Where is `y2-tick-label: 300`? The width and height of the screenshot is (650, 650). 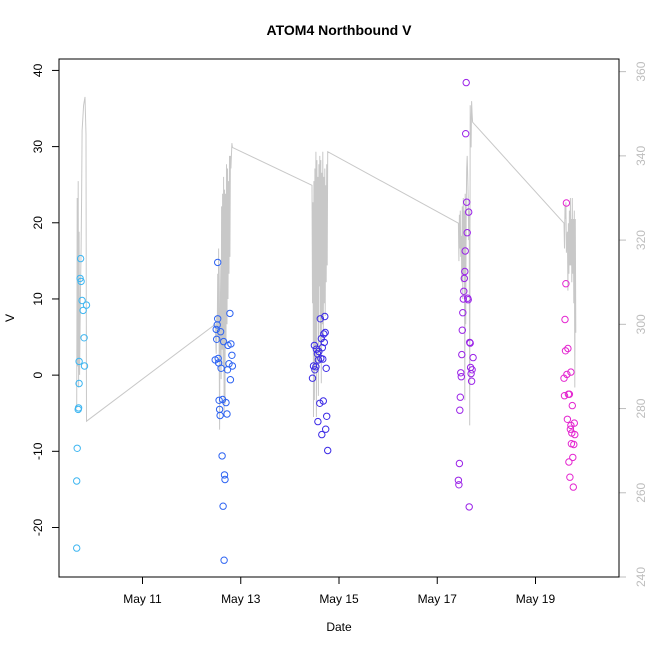
y2-tick-label: 300 is located at coordinates (641, 324).